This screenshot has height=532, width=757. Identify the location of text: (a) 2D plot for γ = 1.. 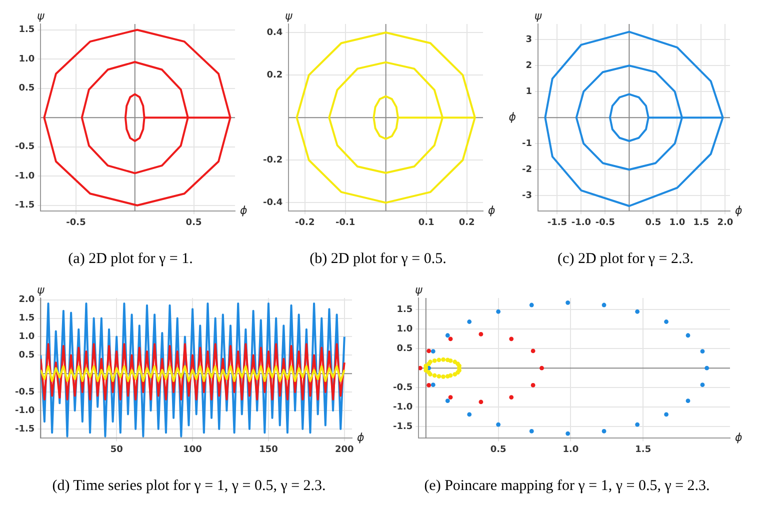
(130, 259).